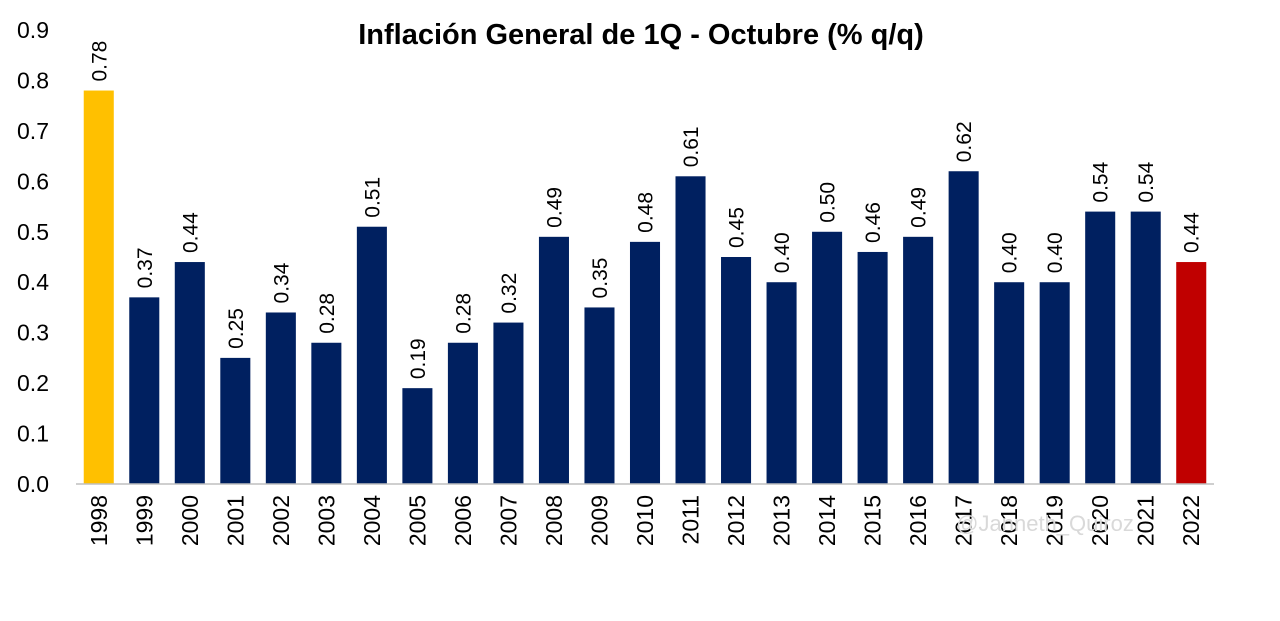 The image size is (1280, 621). What do you see at coordinates (144, 390) in the screenshot?
I see `bar-1999` at bounding box center [144, 390].